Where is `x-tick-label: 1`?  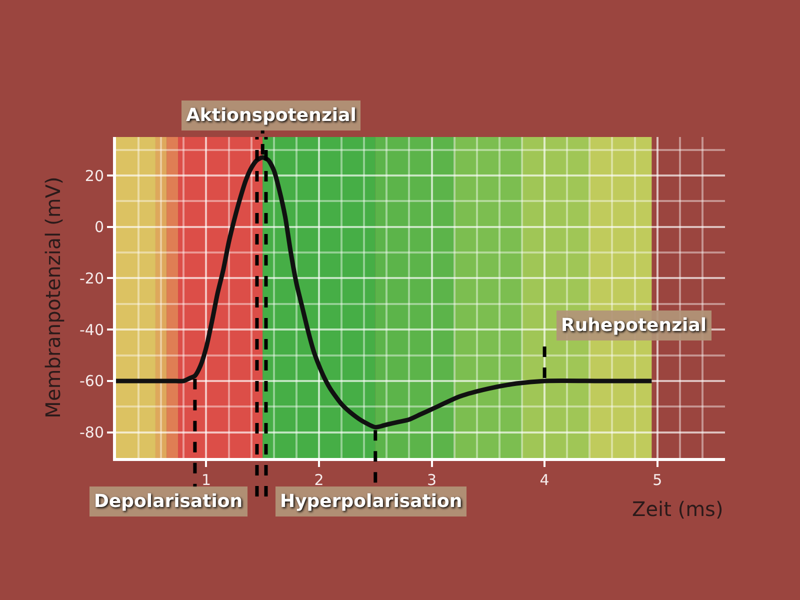 x-tick-label: 1 is located at coordinates (206, 480).